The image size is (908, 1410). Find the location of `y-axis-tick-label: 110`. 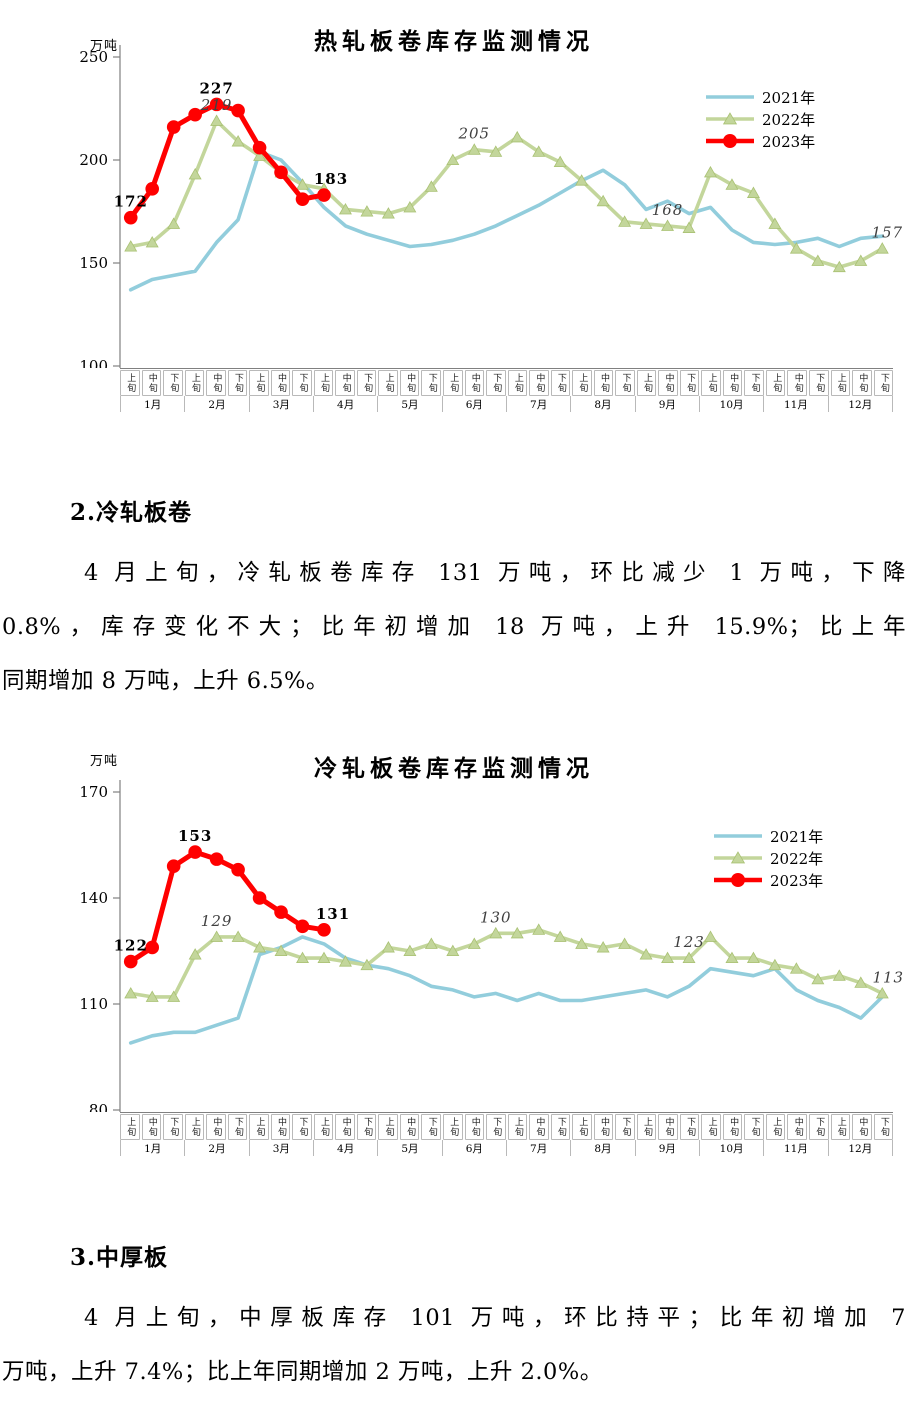

y-axis-tick-label: 110 is located at coordinates (93, 1004).